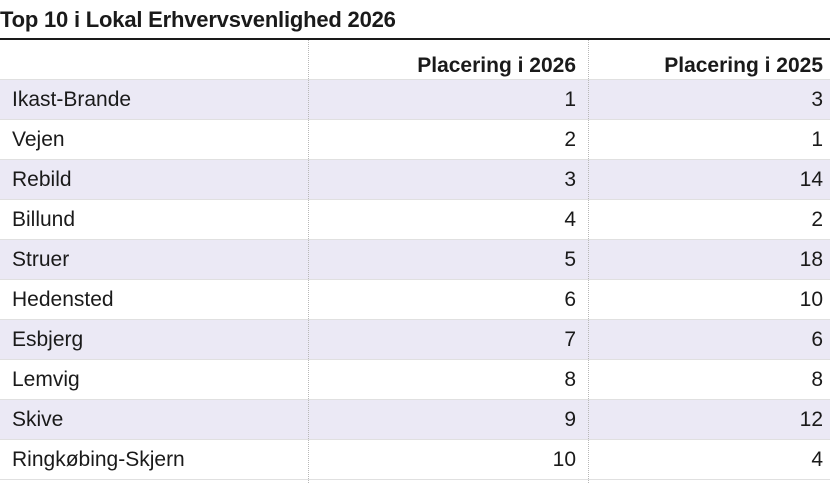 Image resolution: width=830 pixels, height=483 pixels. Describe the element at coordinates (415, 340) in the screenshot. I see `table-row: Esbjerg 7 6` at that location.